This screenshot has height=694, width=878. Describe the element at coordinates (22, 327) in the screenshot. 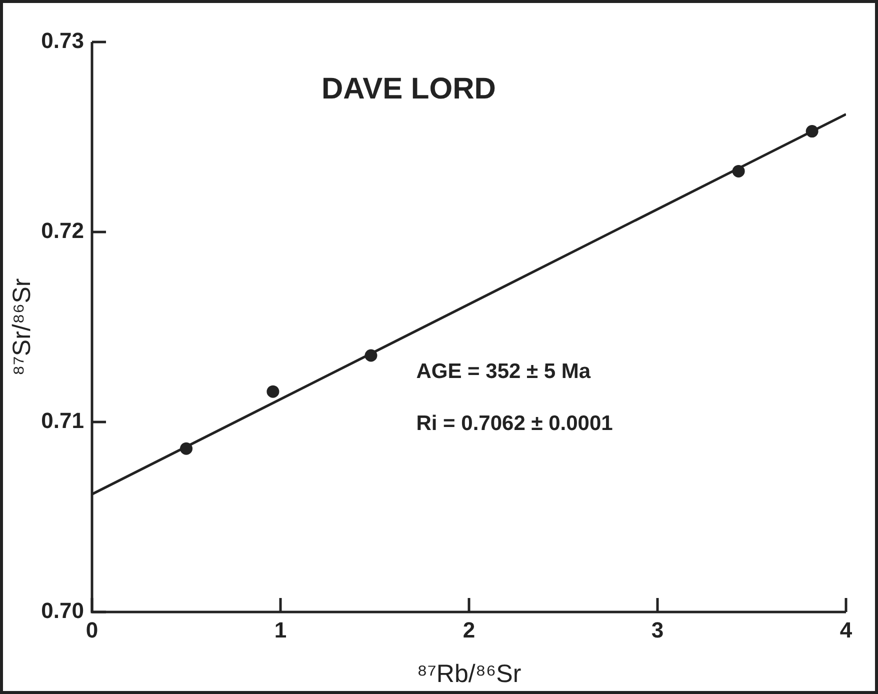

I see `y-axis-title: ⁸⁷Sr/⁸⁶Sr` at that location.